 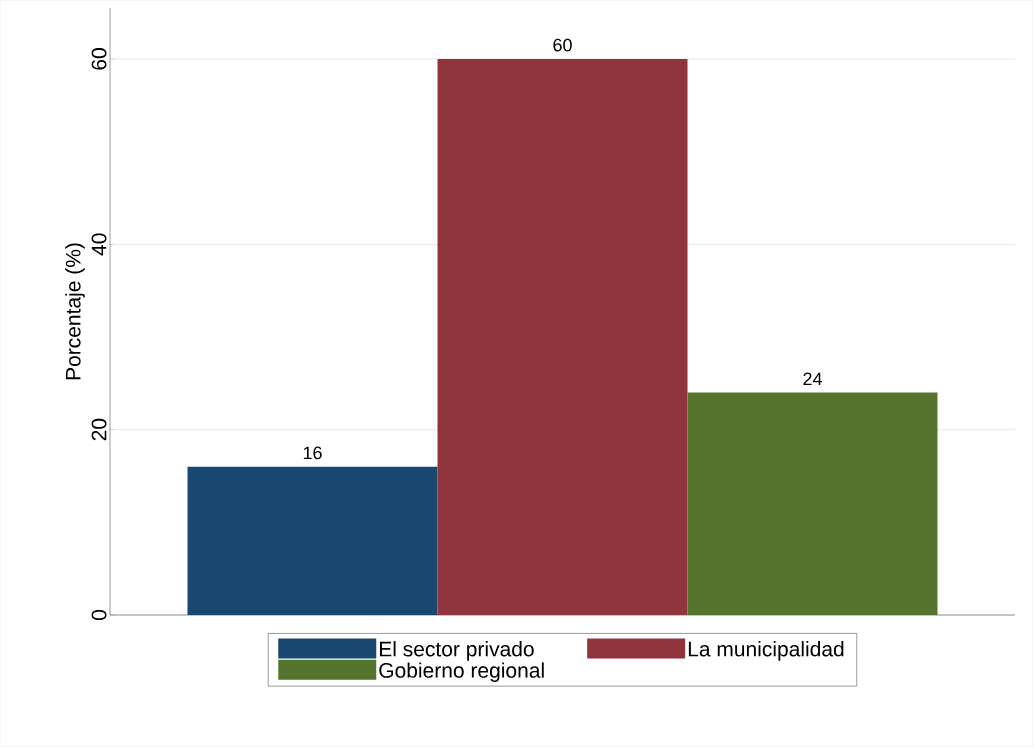 I want to click on y-tick-label: 20, so click(x=99, y=429).